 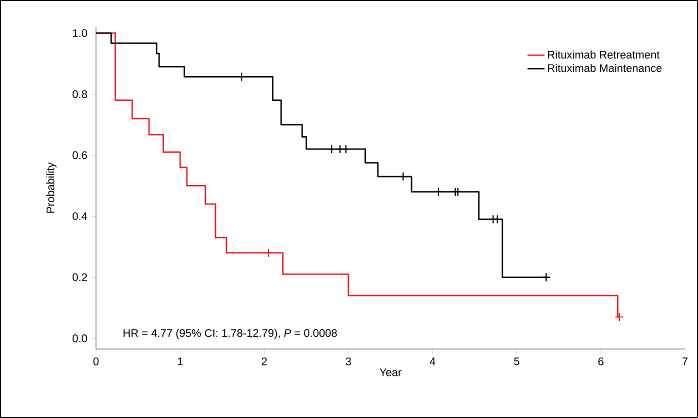 What do you see at coordinates (685, 362) in the screenshot?
I see `x-tick-label: 7` at bounding box center [685, 362].